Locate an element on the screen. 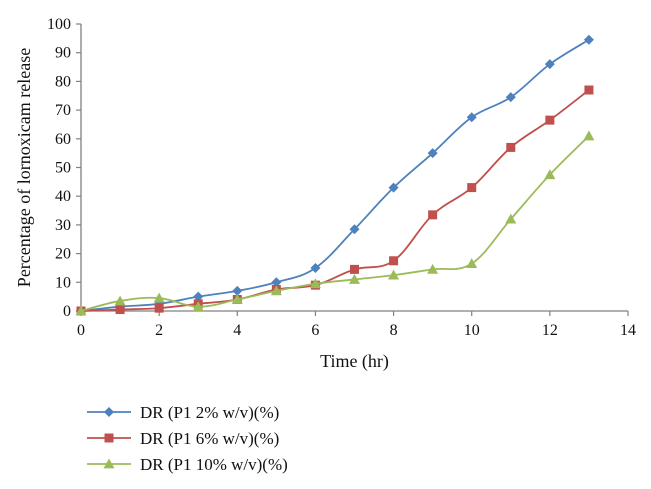 This screenshot has width=651, height=489. legend-label: DR (P1 6% w/v)(%) is located at coordinates (209, 438).